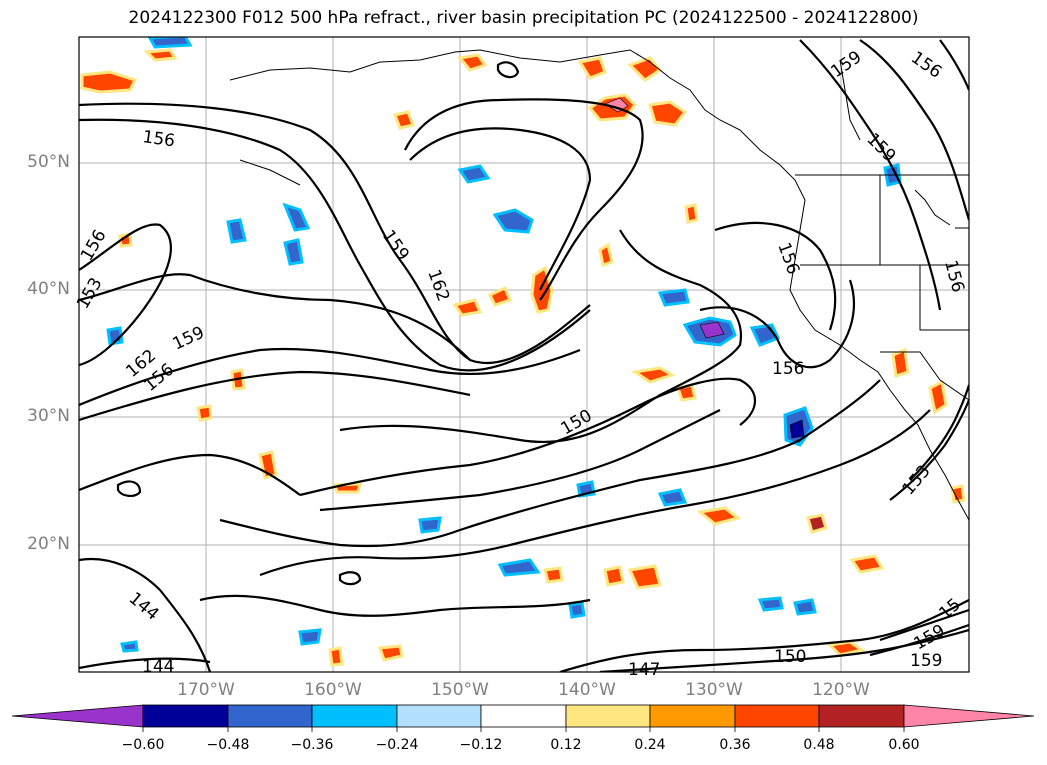  What do you see at coordinates (48, 162) in the screenshot?
I see `lat-label: 50°N` at bounding box center [48, 162].